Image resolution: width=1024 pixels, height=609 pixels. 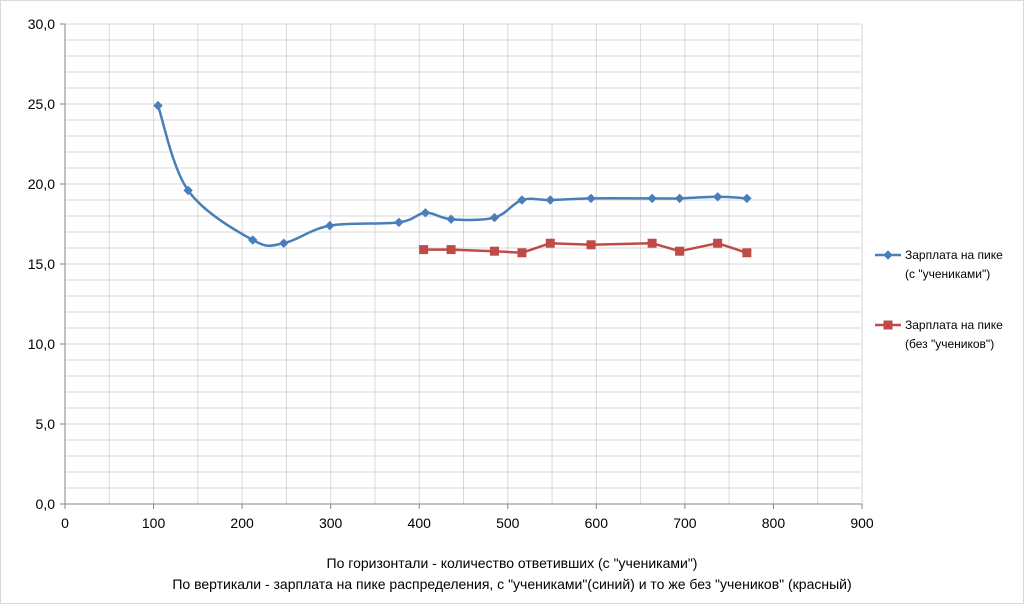 What do you see at coordinates (41, 344) in the screenshot?
I see `y-tick-label: 10,0` at bounding box center [41, 344].